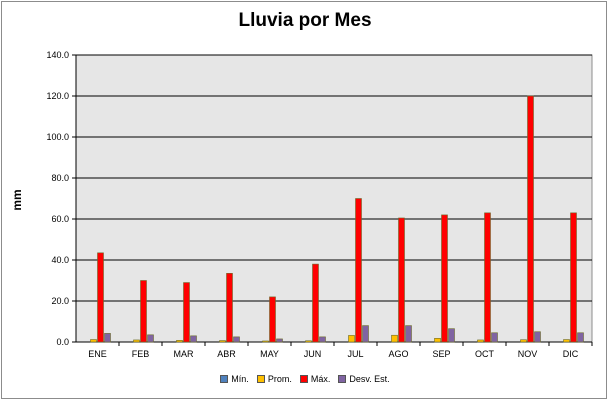  What do you see at coordinates (226, 354) in the screenshot?
I see `x-tick-label: ABR` at bounding box center [226, 354].